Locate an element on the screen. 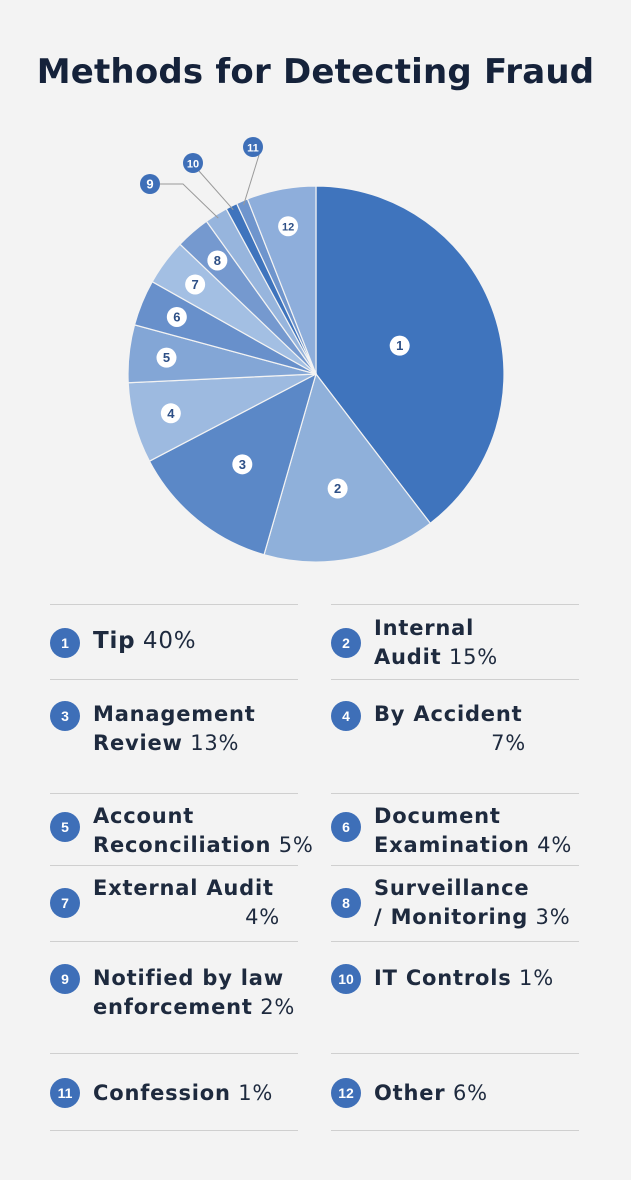 Image resolution: width=631 pixels, height=1180 pixels. slice-label-6: 6 is located at coordinates (176, 316).